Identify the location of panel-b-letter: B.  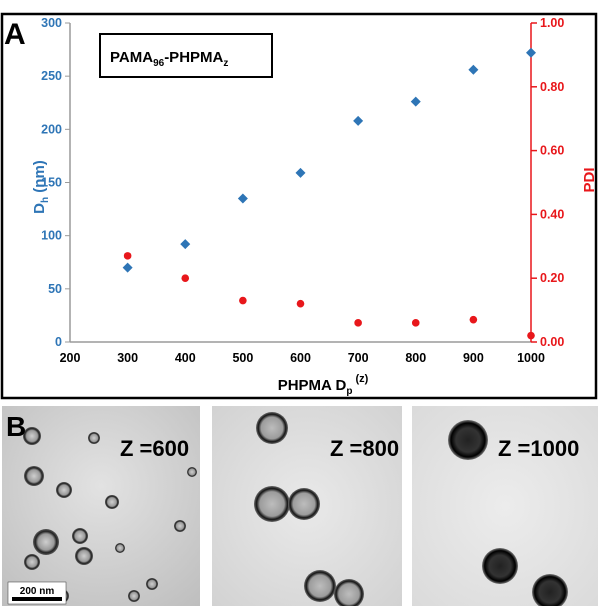
(16, 426).